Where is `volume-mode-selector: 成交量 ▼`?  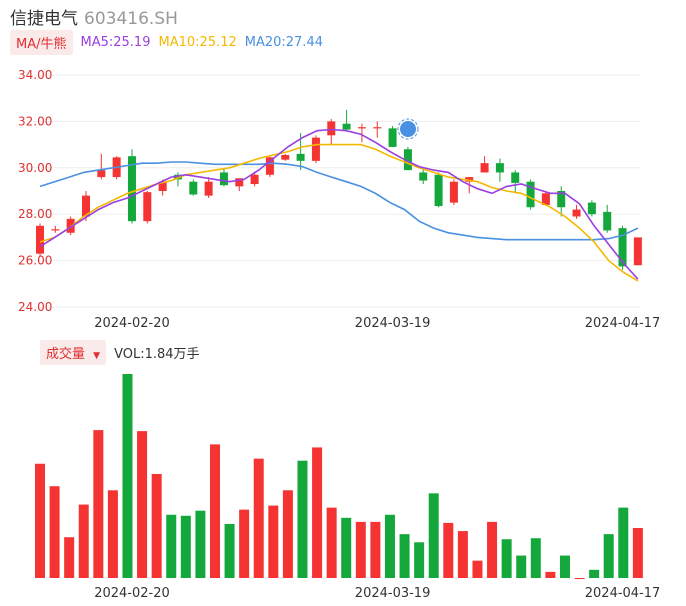 volume-mode-selector: 成交量 ▼ is located at coordinates (73, 352).